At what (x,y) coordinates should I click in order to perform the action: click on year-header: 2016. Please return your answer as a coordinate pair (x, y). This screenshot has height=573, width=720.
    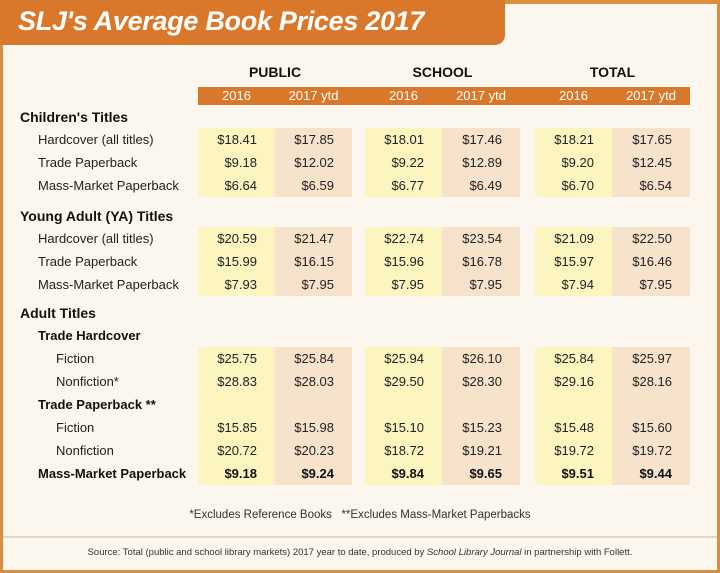
    Looking at the image, I should click on (403, 95).